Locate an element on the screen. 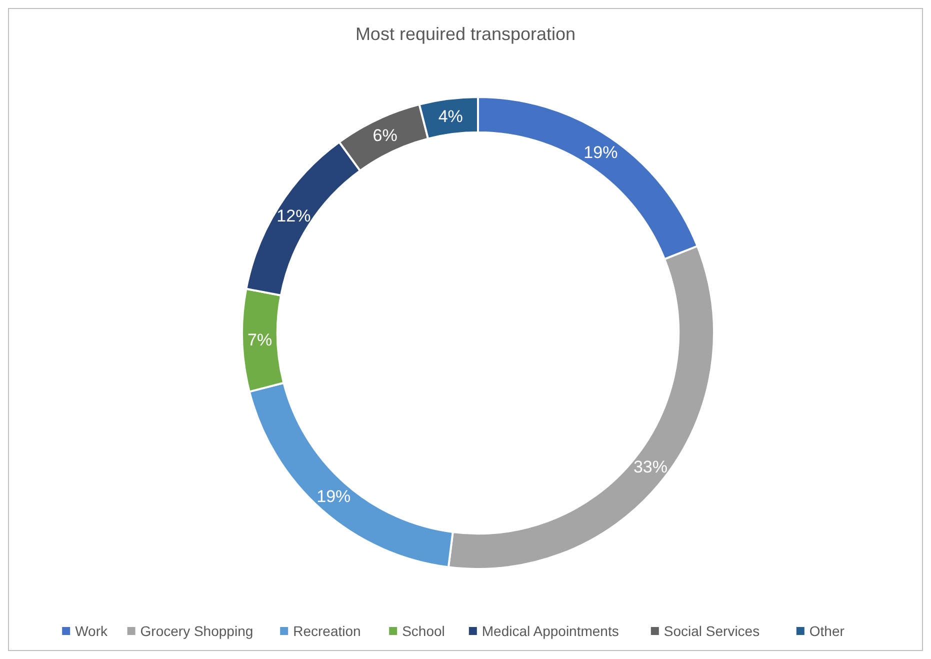 This screenshot has height=659, width=931. data-label: 4% is located at coordinates (450, 116).